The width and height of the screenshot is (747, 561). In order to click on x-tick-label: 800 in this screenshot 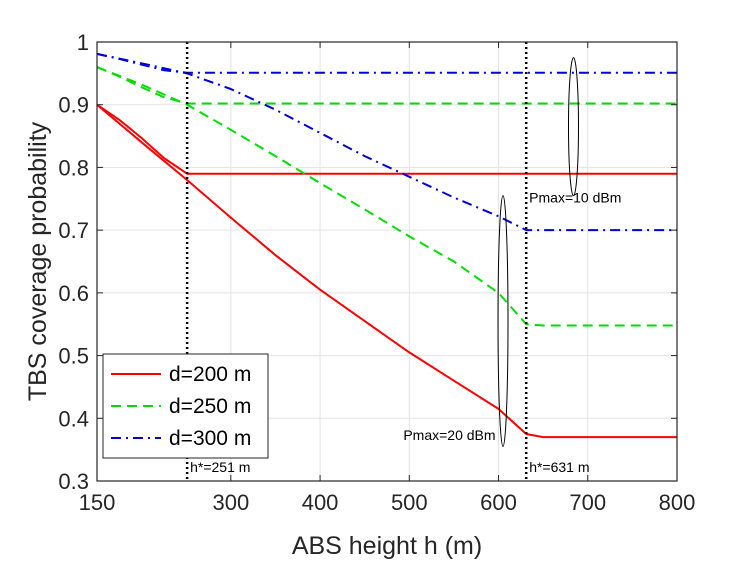, I will do `click(677, 502)`.